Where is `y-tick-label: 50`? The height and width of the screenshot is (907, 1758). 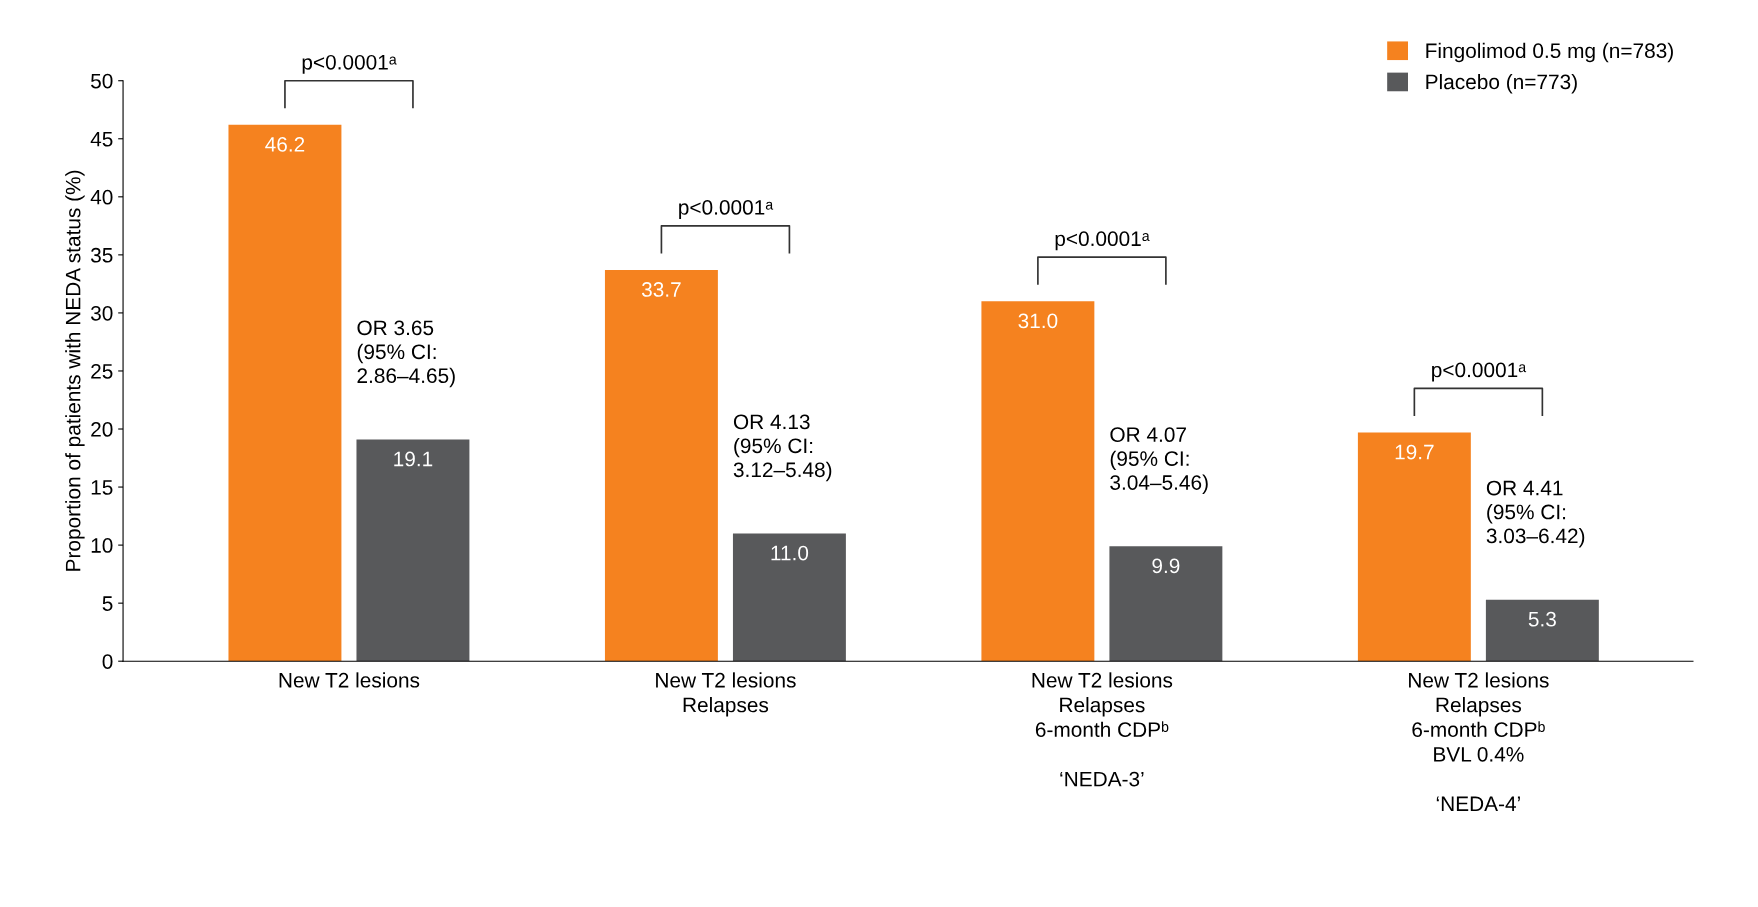 y-tick-label: 50 is located at coordinates (102, 81).